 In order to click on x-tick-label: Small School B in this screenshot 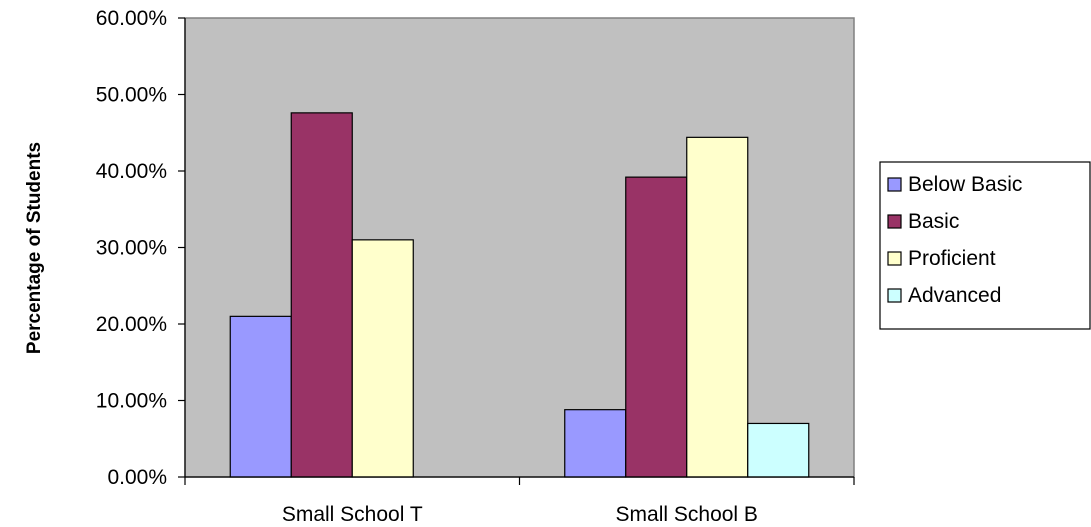, I will do `click(687, 514)`.